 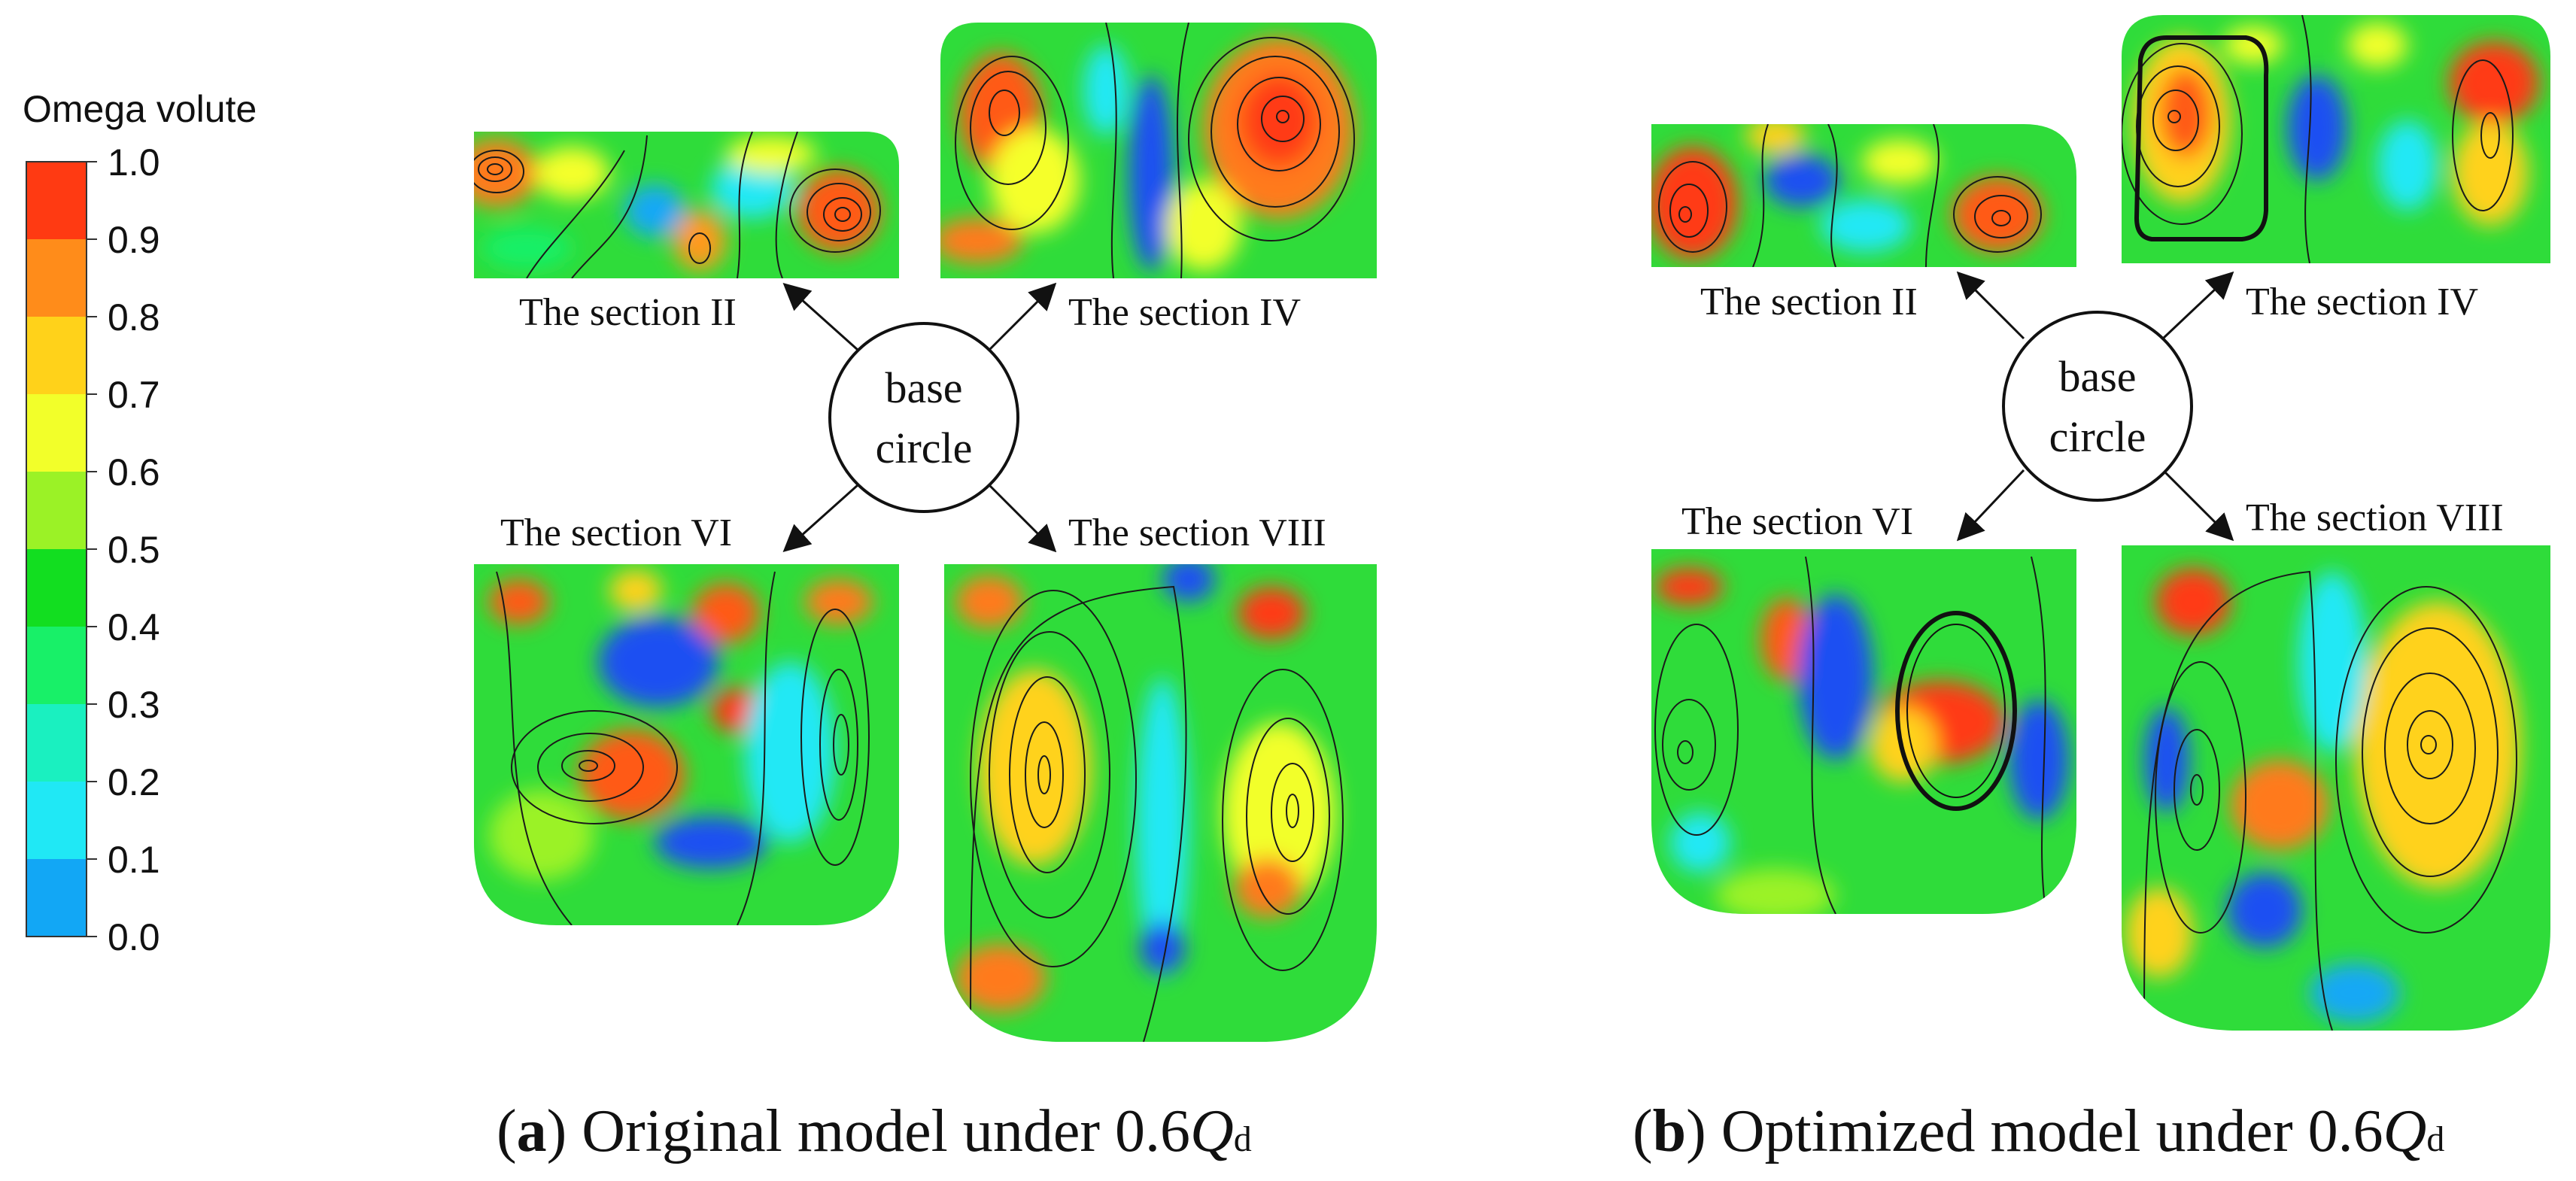 I want to click on arrows-a, so click(x=920, y=417).